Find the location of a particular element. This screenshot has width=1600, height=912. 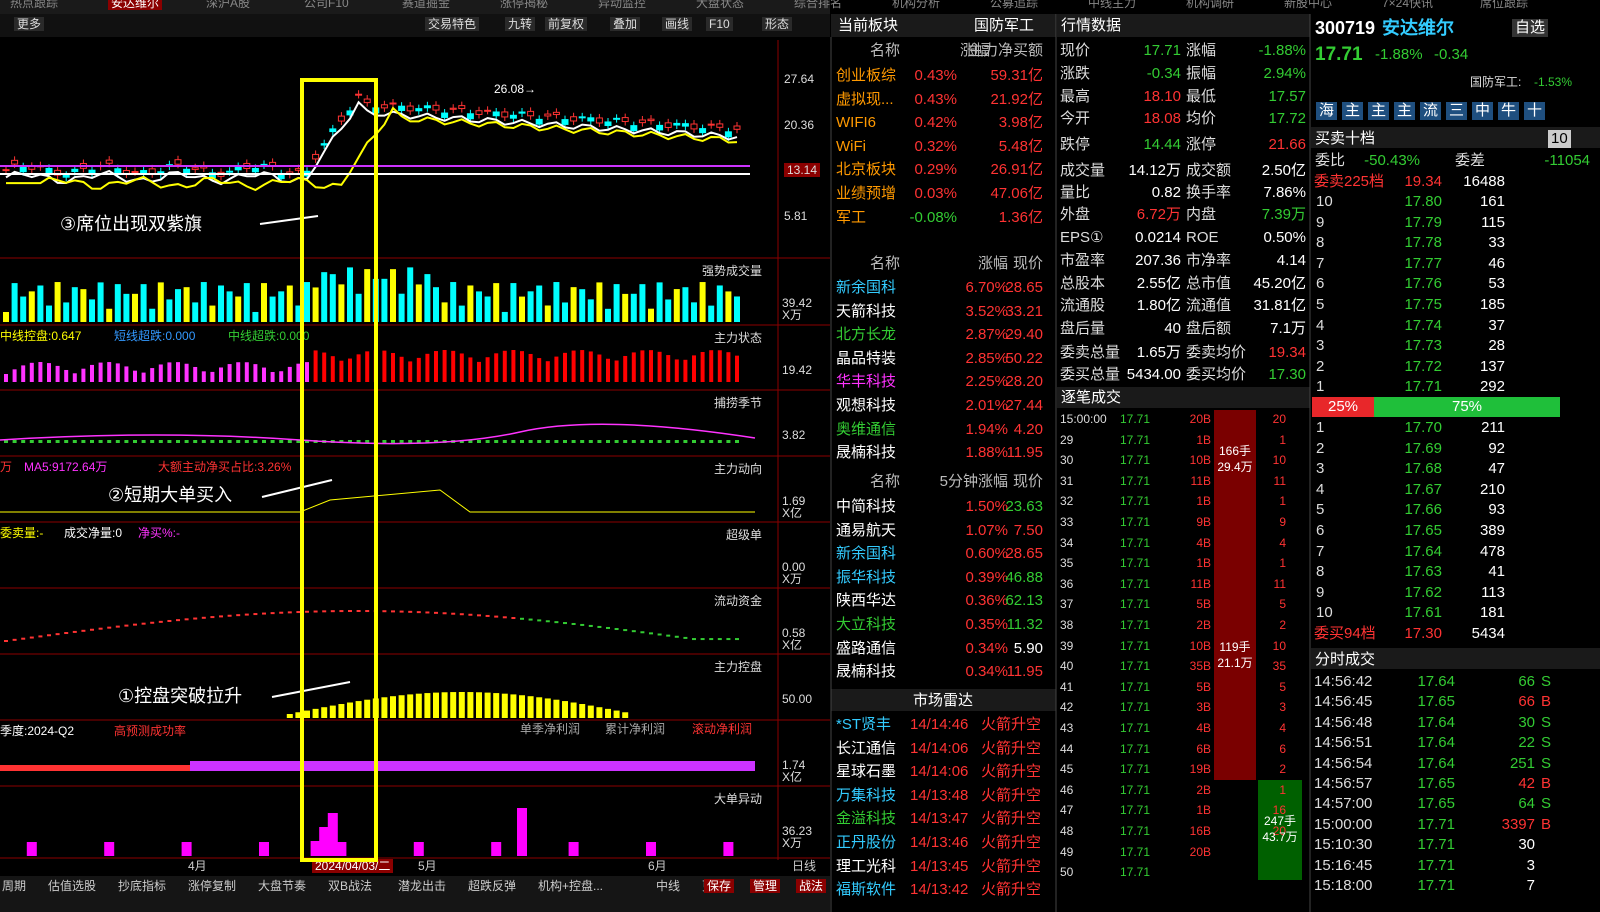

depth-button: 10 is located at coordinates (1559, 139).